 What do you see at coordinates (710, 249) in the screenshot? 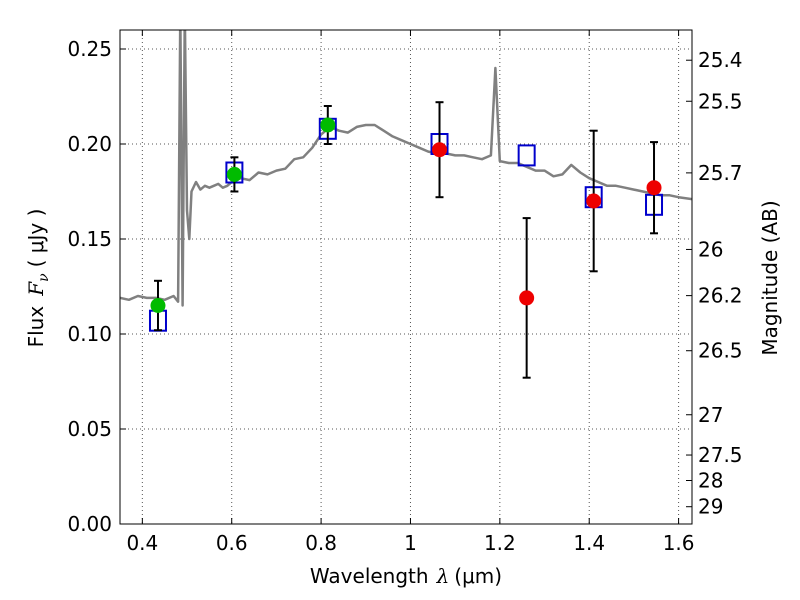
I see `y2-tick-label: 26` at bounding box center [710, 249].